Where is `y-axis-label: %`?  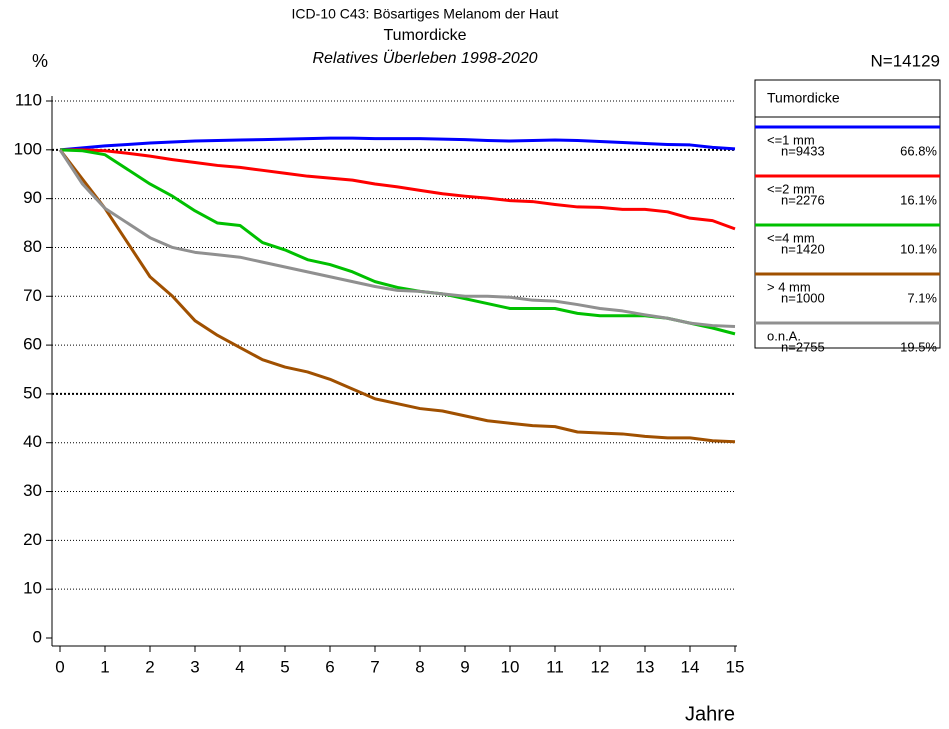
y-axis-label: % is located at coordinates (40, 61).